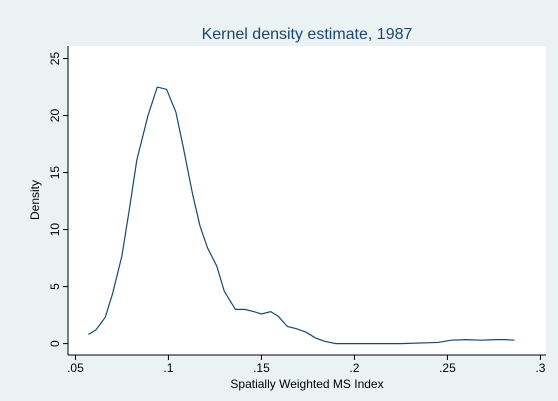  Describe the element at coordinates (447, 368) in the screenshot. I see `x-tick-label: .25` at that location.